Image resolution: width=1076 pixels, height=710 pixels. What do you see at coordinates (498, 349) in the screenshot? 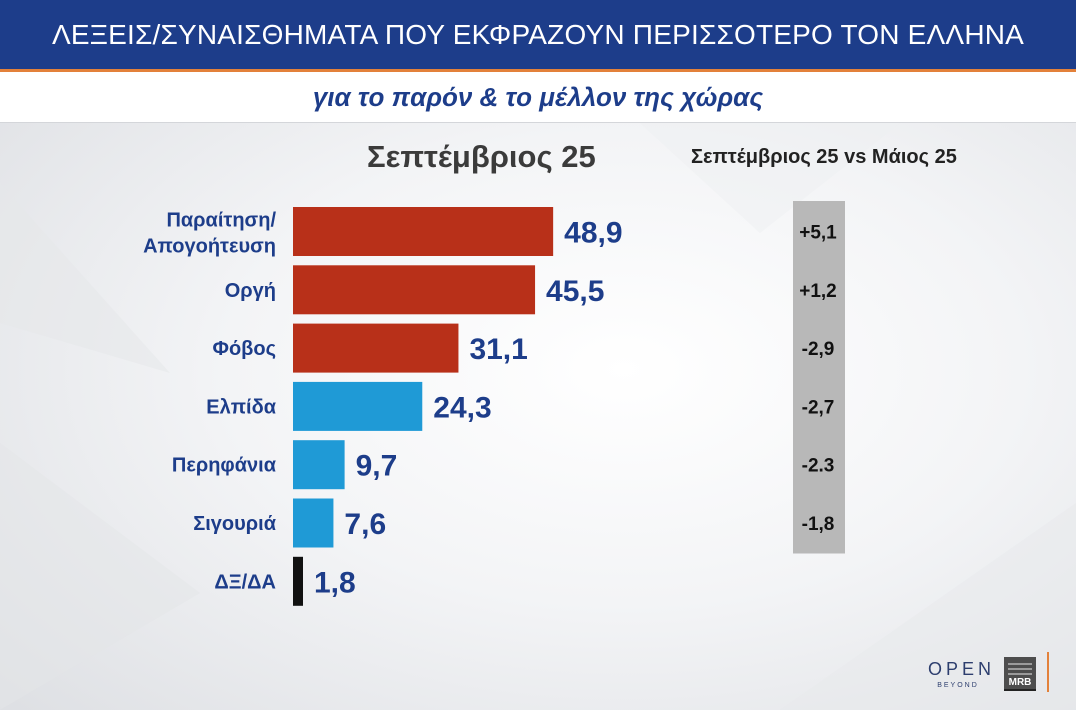
I see `bar-value-2: 31,1` at bounding box center [498, 349].